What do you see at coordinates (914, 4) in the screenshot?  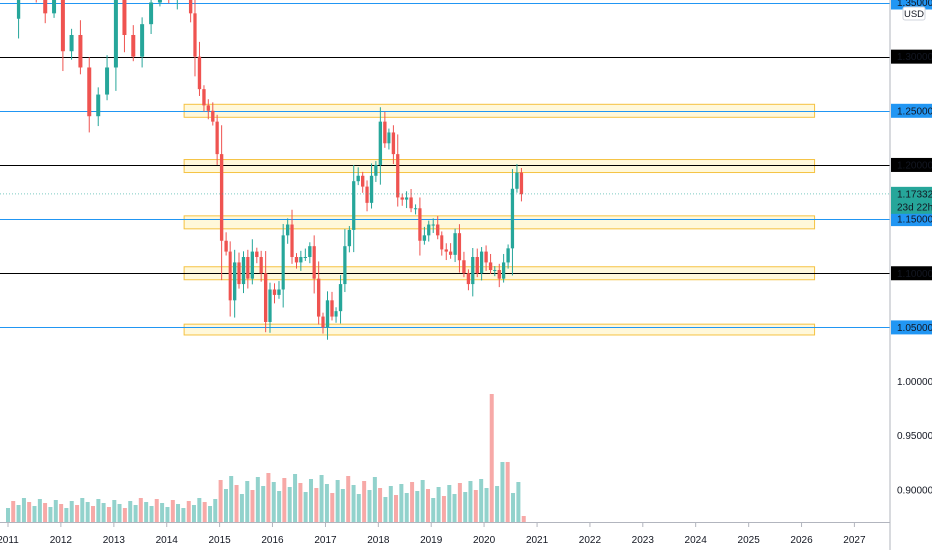 I see `price-tick-label: 1.35000` at bounding box center [914, 4].